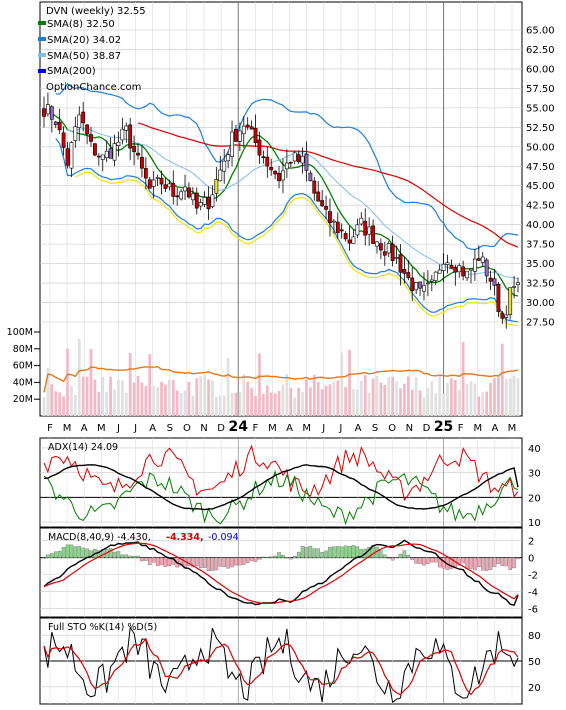  I want to click on sto-panel-tick-label: 20, so click(534, 688).